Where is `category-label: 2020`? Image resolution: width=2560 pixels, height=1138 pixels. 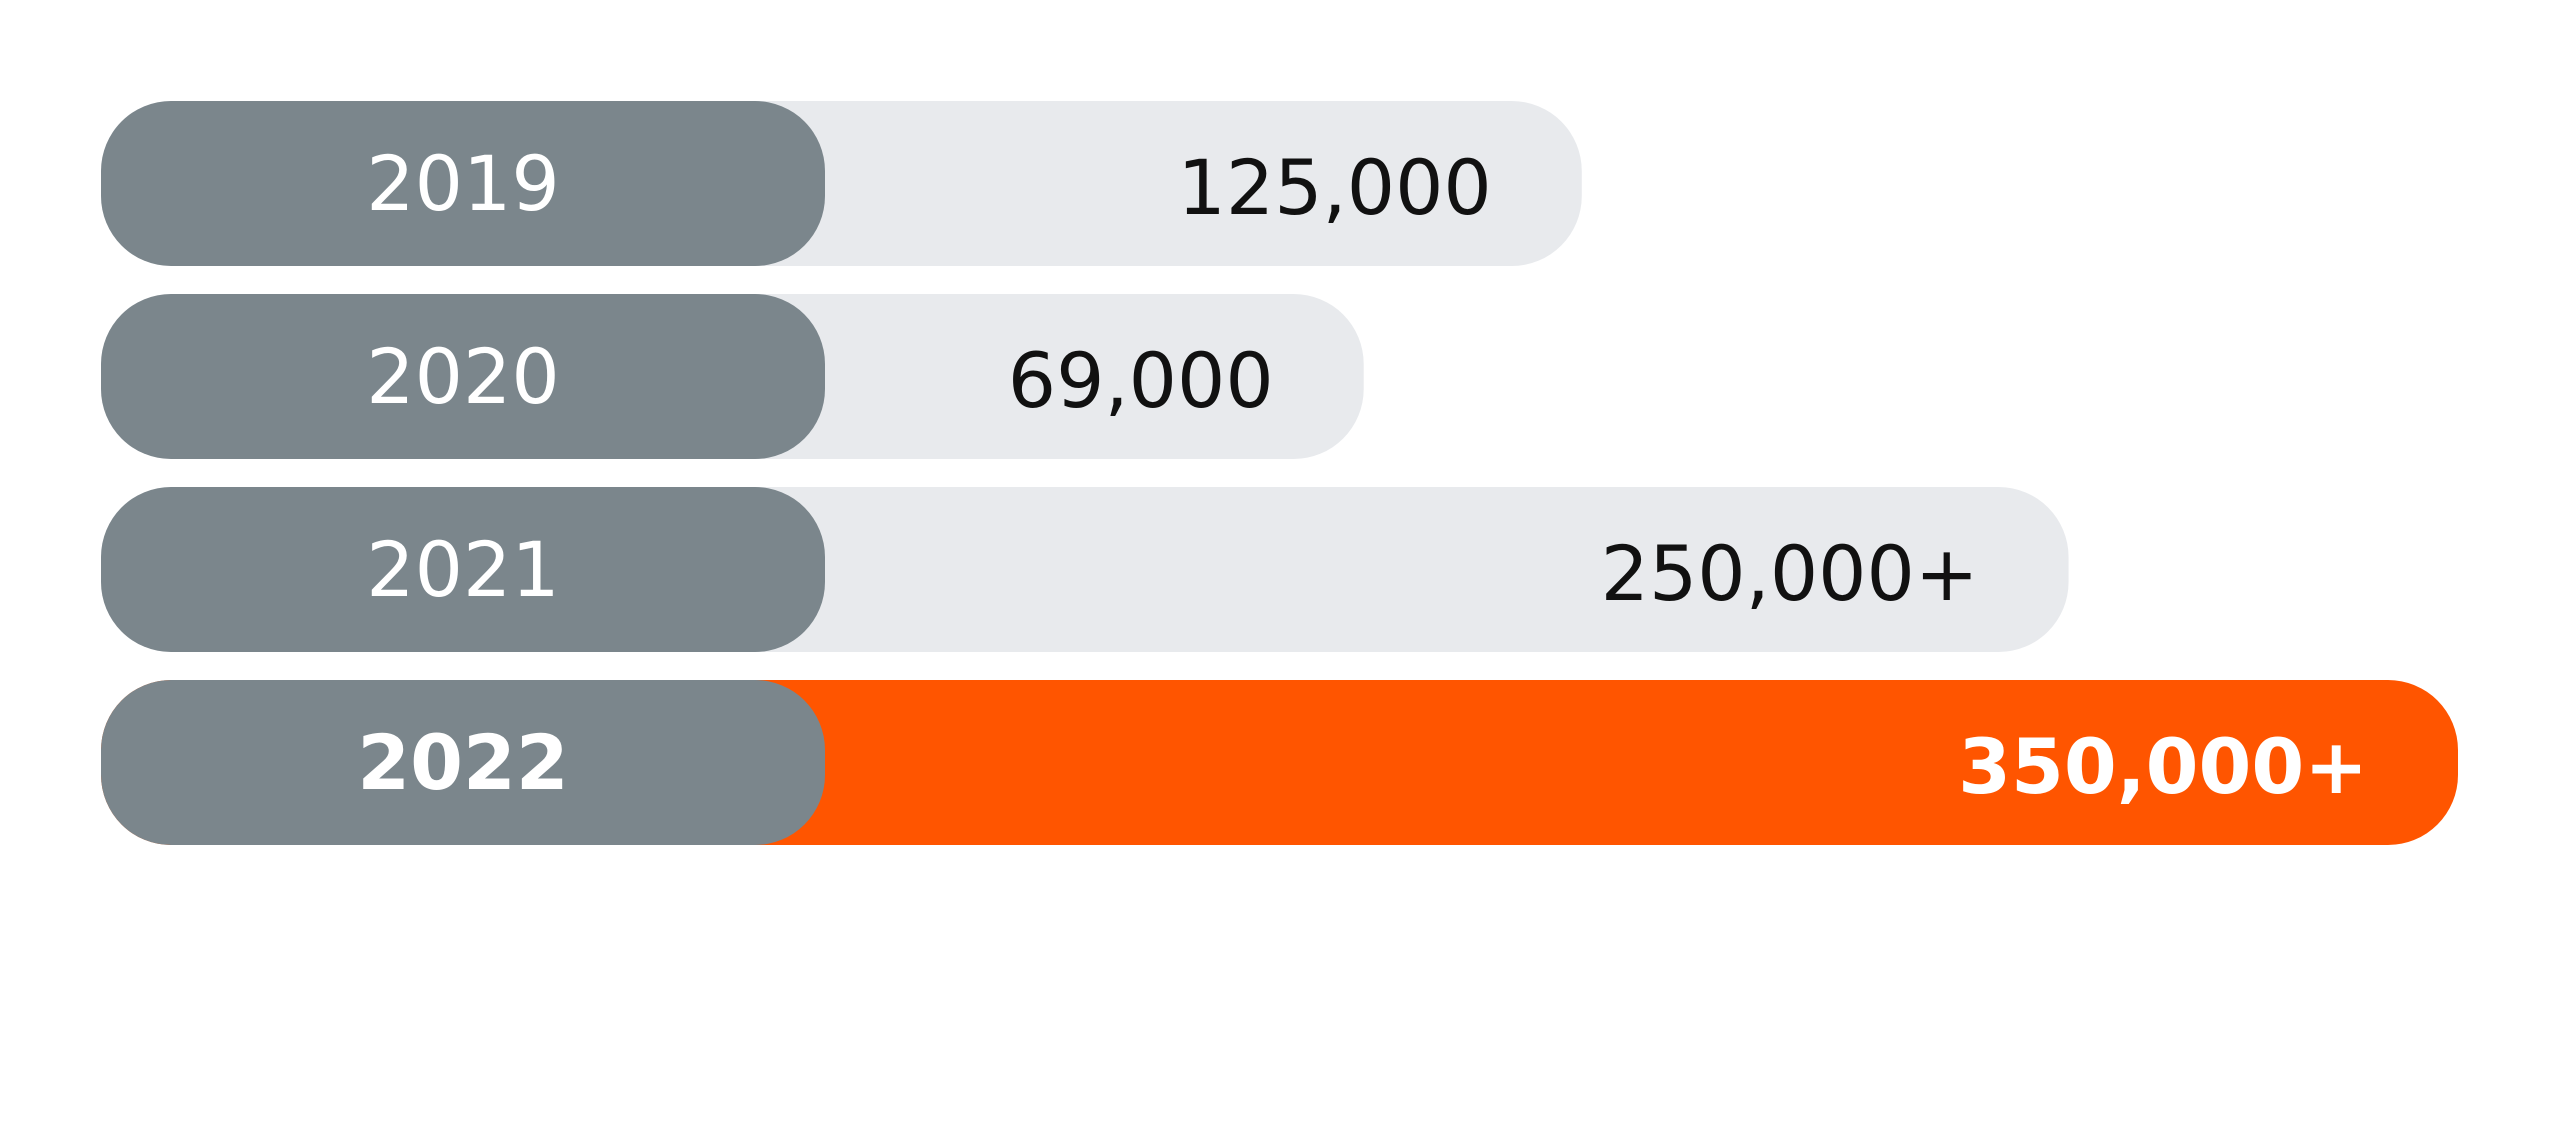
category-label: 2020 is located at coordinates (462, 376).